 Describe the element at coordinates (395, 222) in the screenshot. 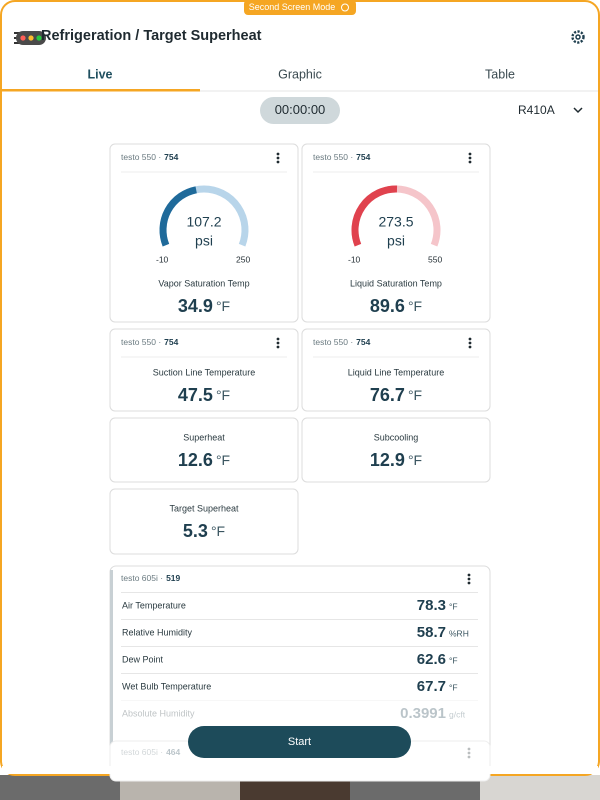

I see `gauge-reading: 273.5` at that location.